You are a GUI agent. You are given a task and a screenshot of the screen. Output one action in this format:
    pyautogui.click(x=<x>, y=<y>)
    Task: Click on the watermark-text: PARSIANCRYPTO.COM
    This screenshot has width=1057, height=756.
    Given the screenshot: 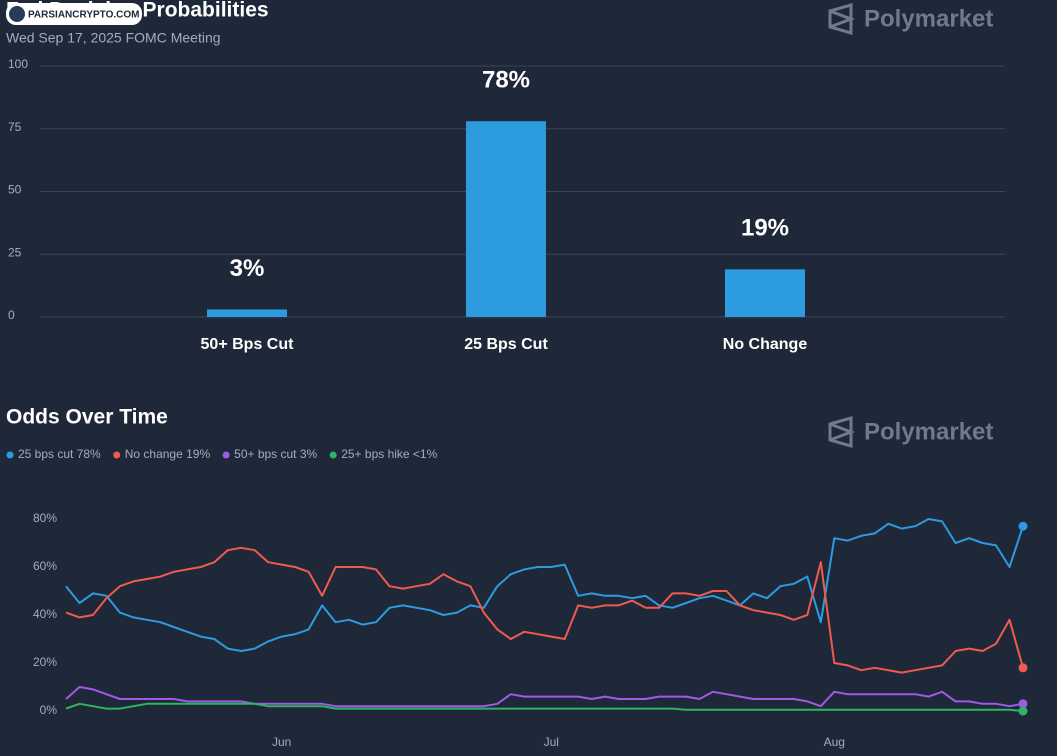 What is the action you would take?
    pyautogui.click(x=84, y=15)
    